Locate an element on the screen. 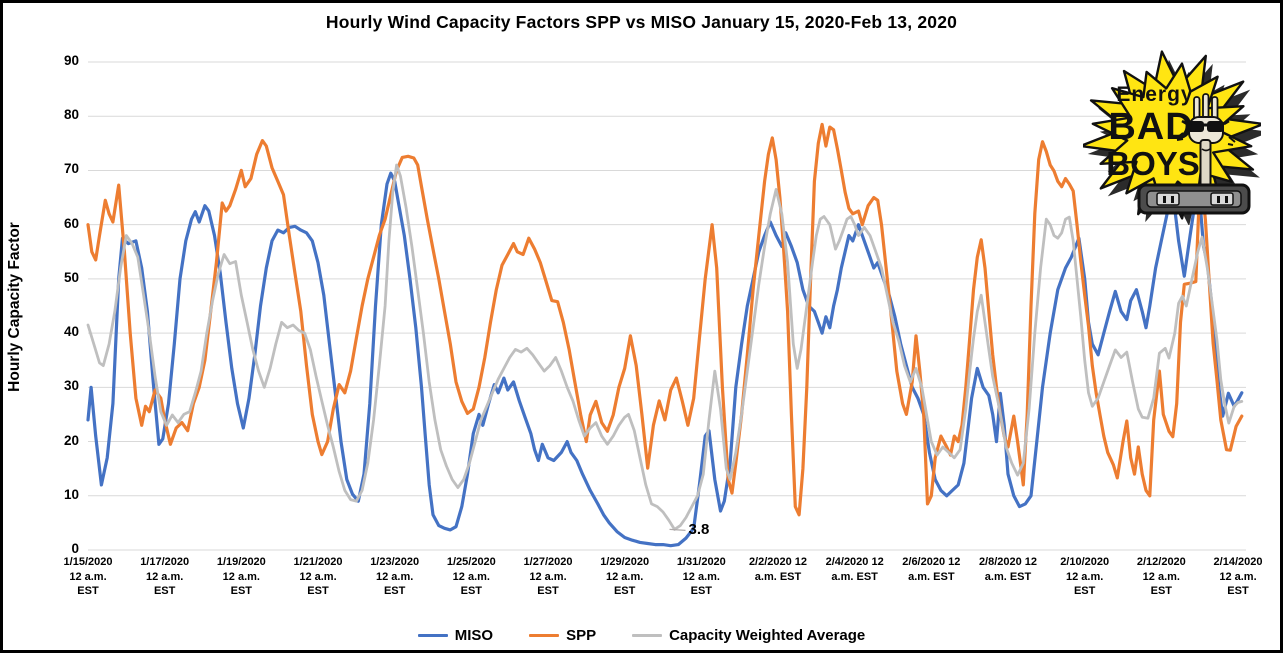 This screenshot has width=1283, height=653. y-tick-label: 10 is located at coordinates (71, 494).